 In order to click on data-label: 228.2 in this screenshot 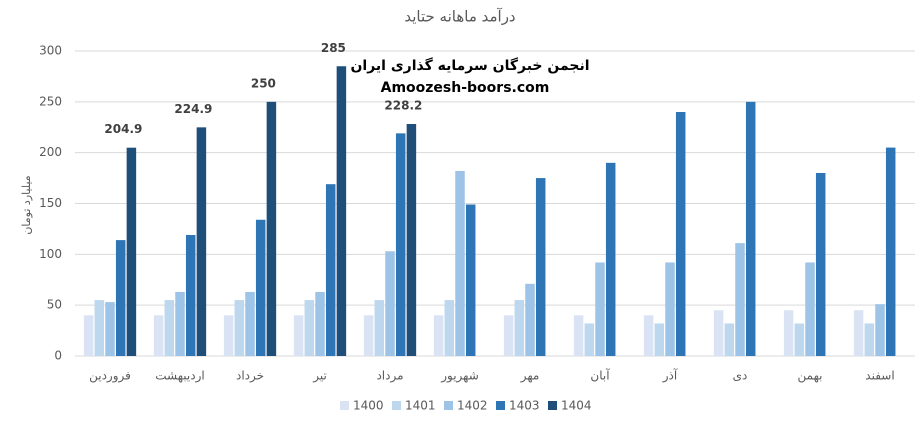, I will do `click(403, 105)`.